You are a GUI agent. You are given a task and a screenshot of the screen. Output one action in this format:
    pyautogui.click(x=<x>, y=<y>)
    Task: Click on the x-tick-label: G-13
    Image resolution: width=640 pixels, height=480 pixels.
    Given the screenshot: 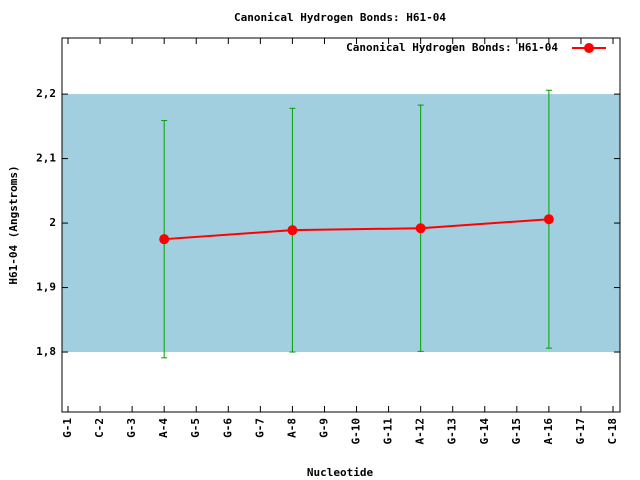 What is the action you would take?
    pyautogui.click(x=452, y=431)
    